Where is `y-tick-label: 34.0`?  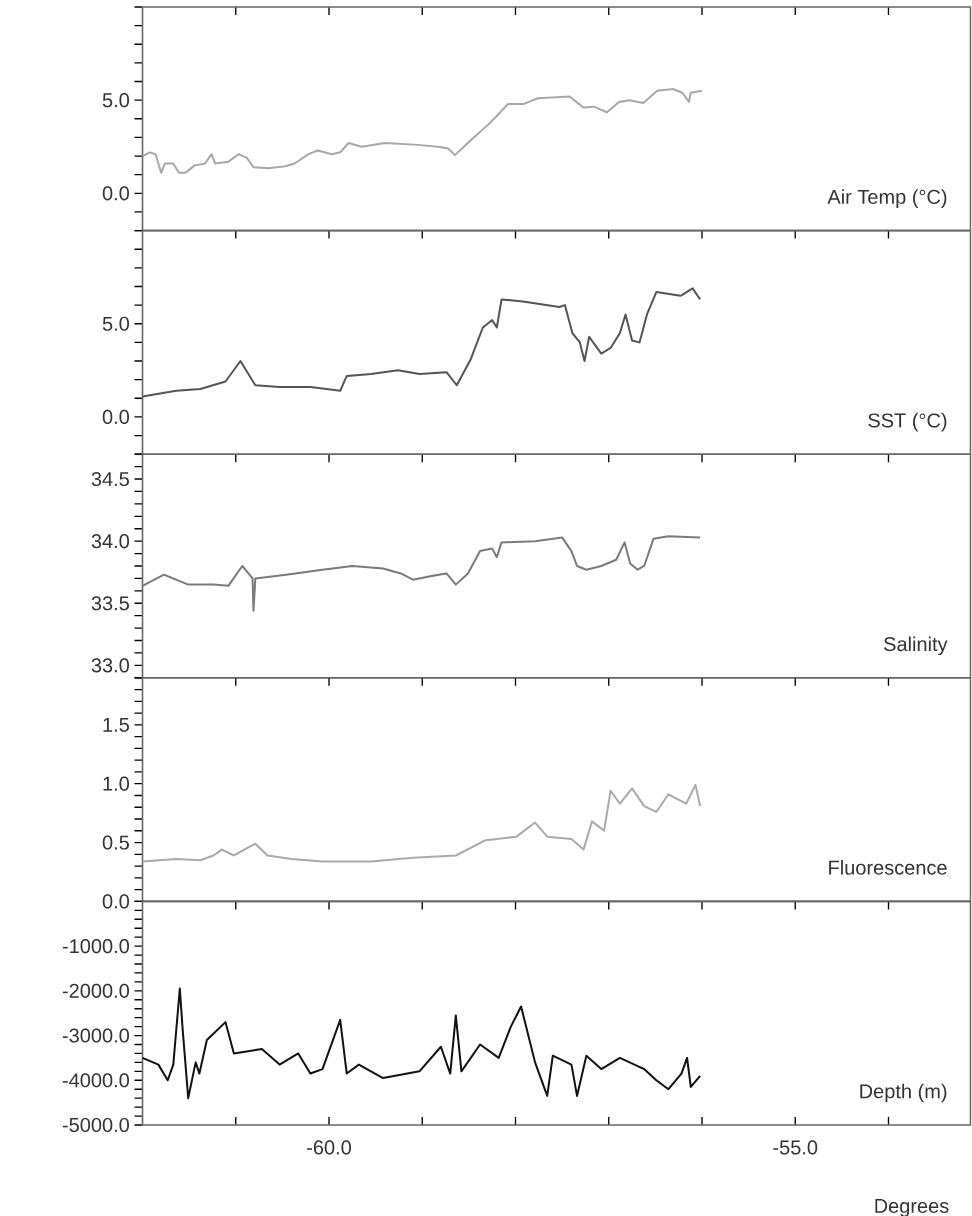 y-tick-label: 34.0 is located at coordinates (110, 541).